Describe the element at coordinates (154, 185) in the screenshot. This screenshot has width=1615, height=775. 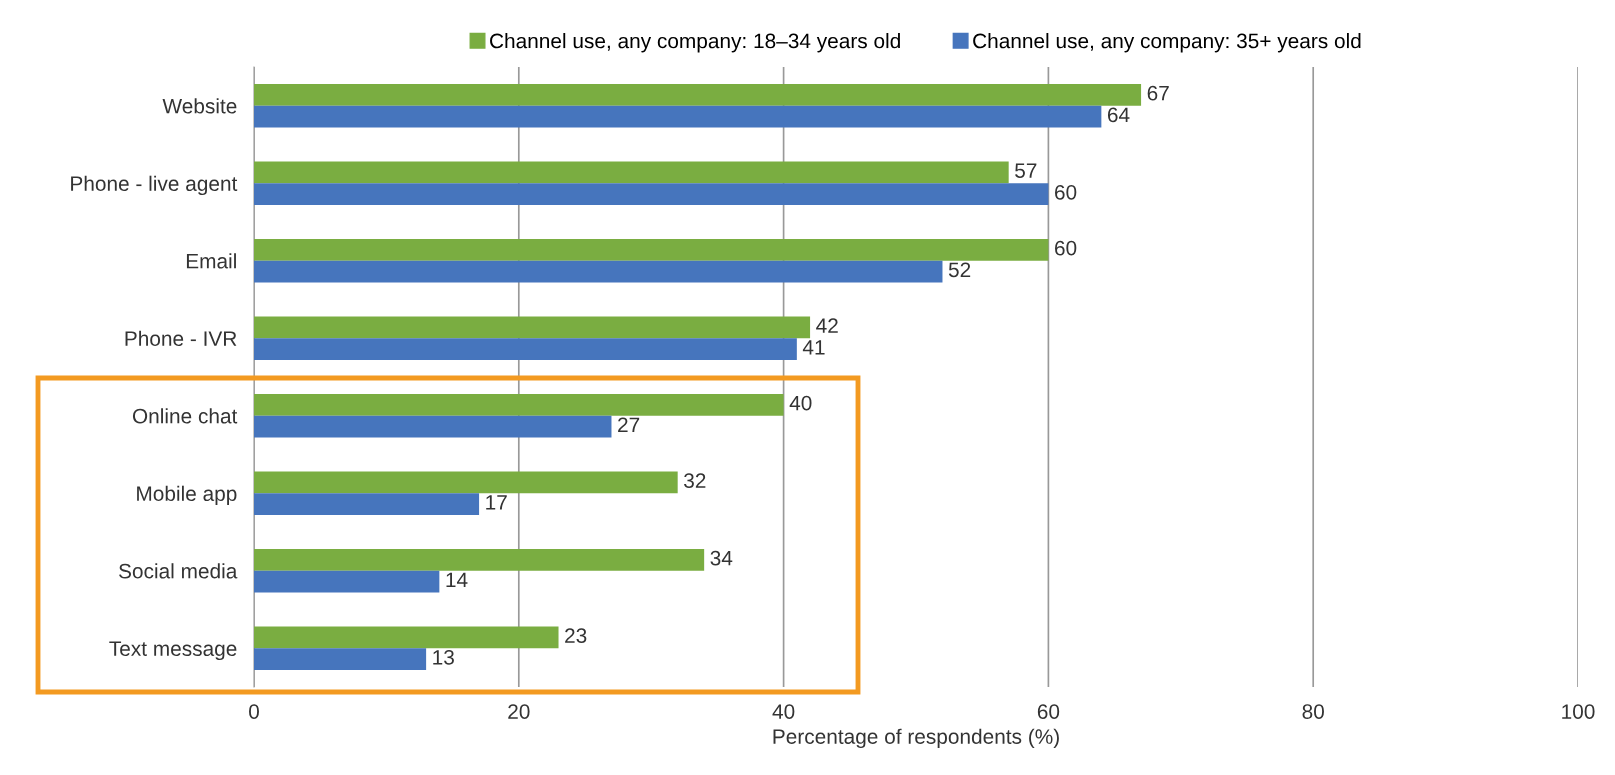
I see `y-tick-label: Phone - live agent` at that location.